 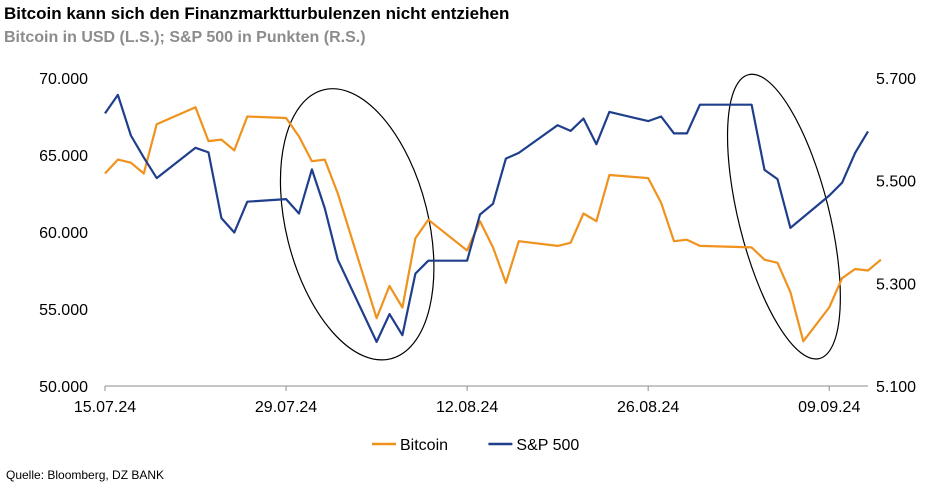 What do you see at coordinates (829, 407) in the screenshot?
I see `x-tick-label: 09.09.24` at bounding box center [829, 407].